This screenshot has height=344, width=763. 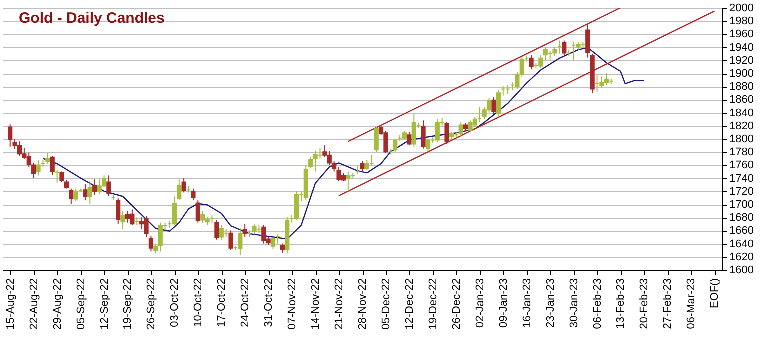 What do you see at coordinates (92, 18) in the screenshot?
I see `chart-title: Gold - Daily Candles` at bounding box center [92, 18].